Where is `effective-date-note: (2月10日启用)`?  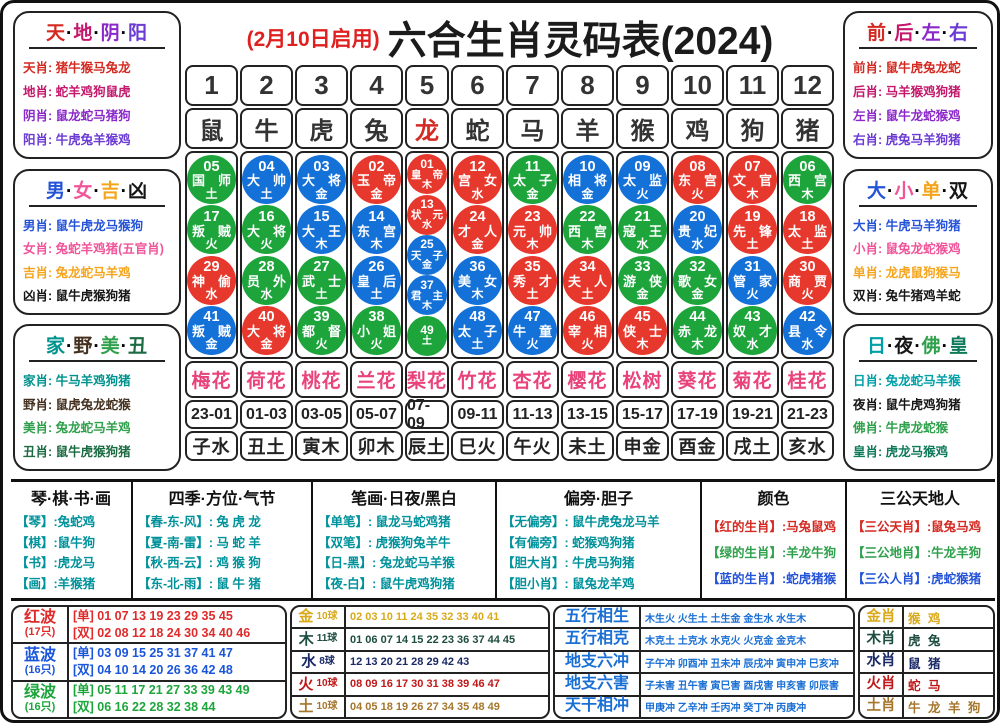 effective-date-note: (2月10日启用) is located at coordinates (313, 39).